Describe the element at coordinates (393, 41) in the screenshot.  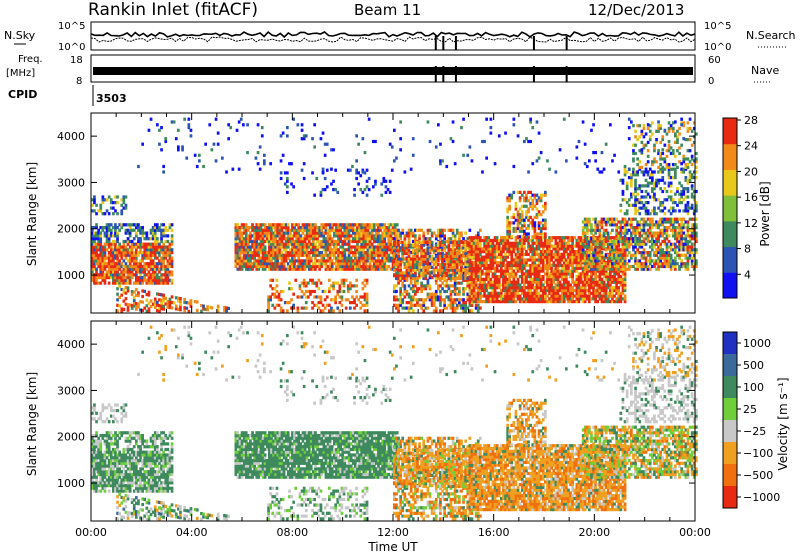
I see `noise-traces` at that location.